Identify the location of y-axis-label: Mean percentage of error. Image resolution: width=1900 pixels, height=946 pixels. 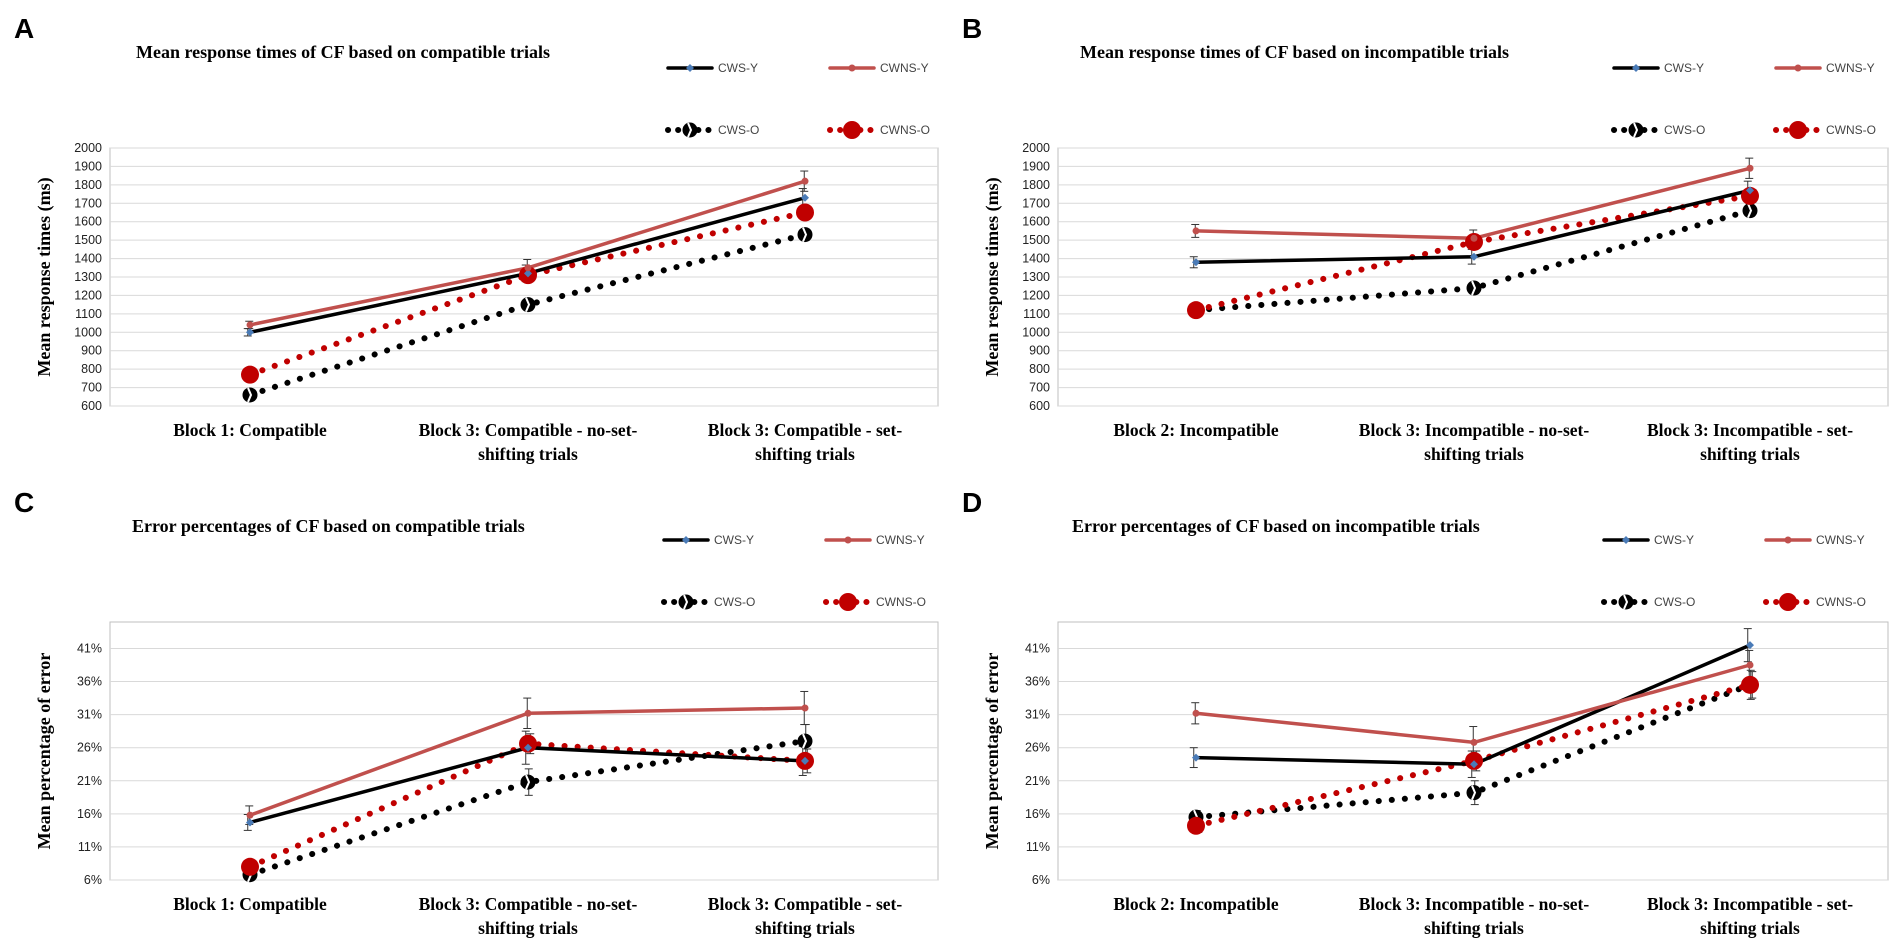
(44, 751).